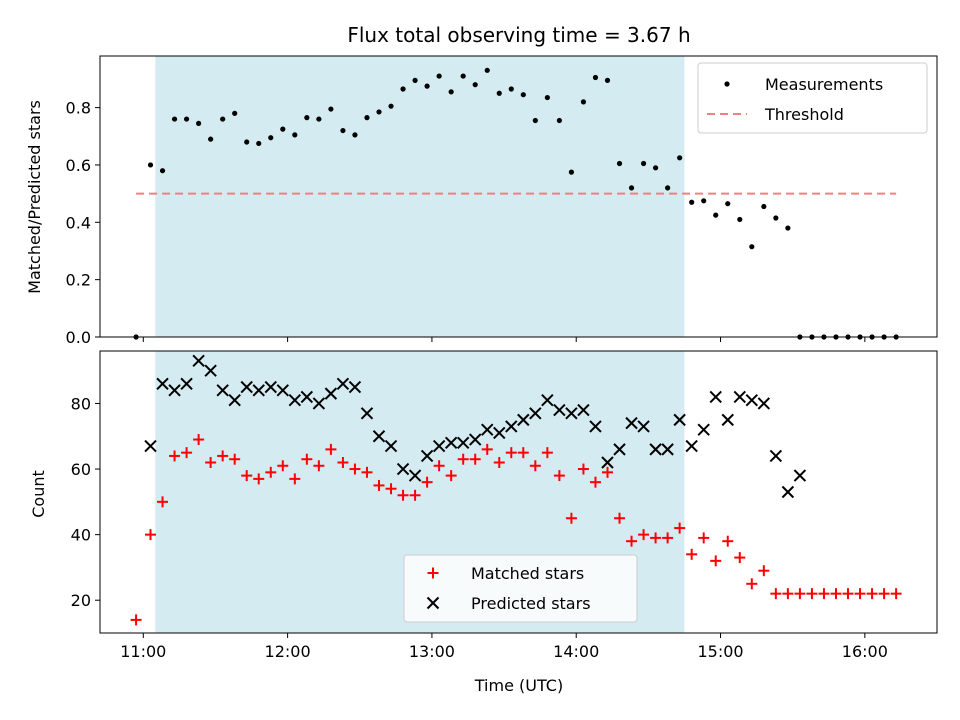 The image size is (960, 720). I want to click on legend-measurements-label: Measurements, so click(824, 84).